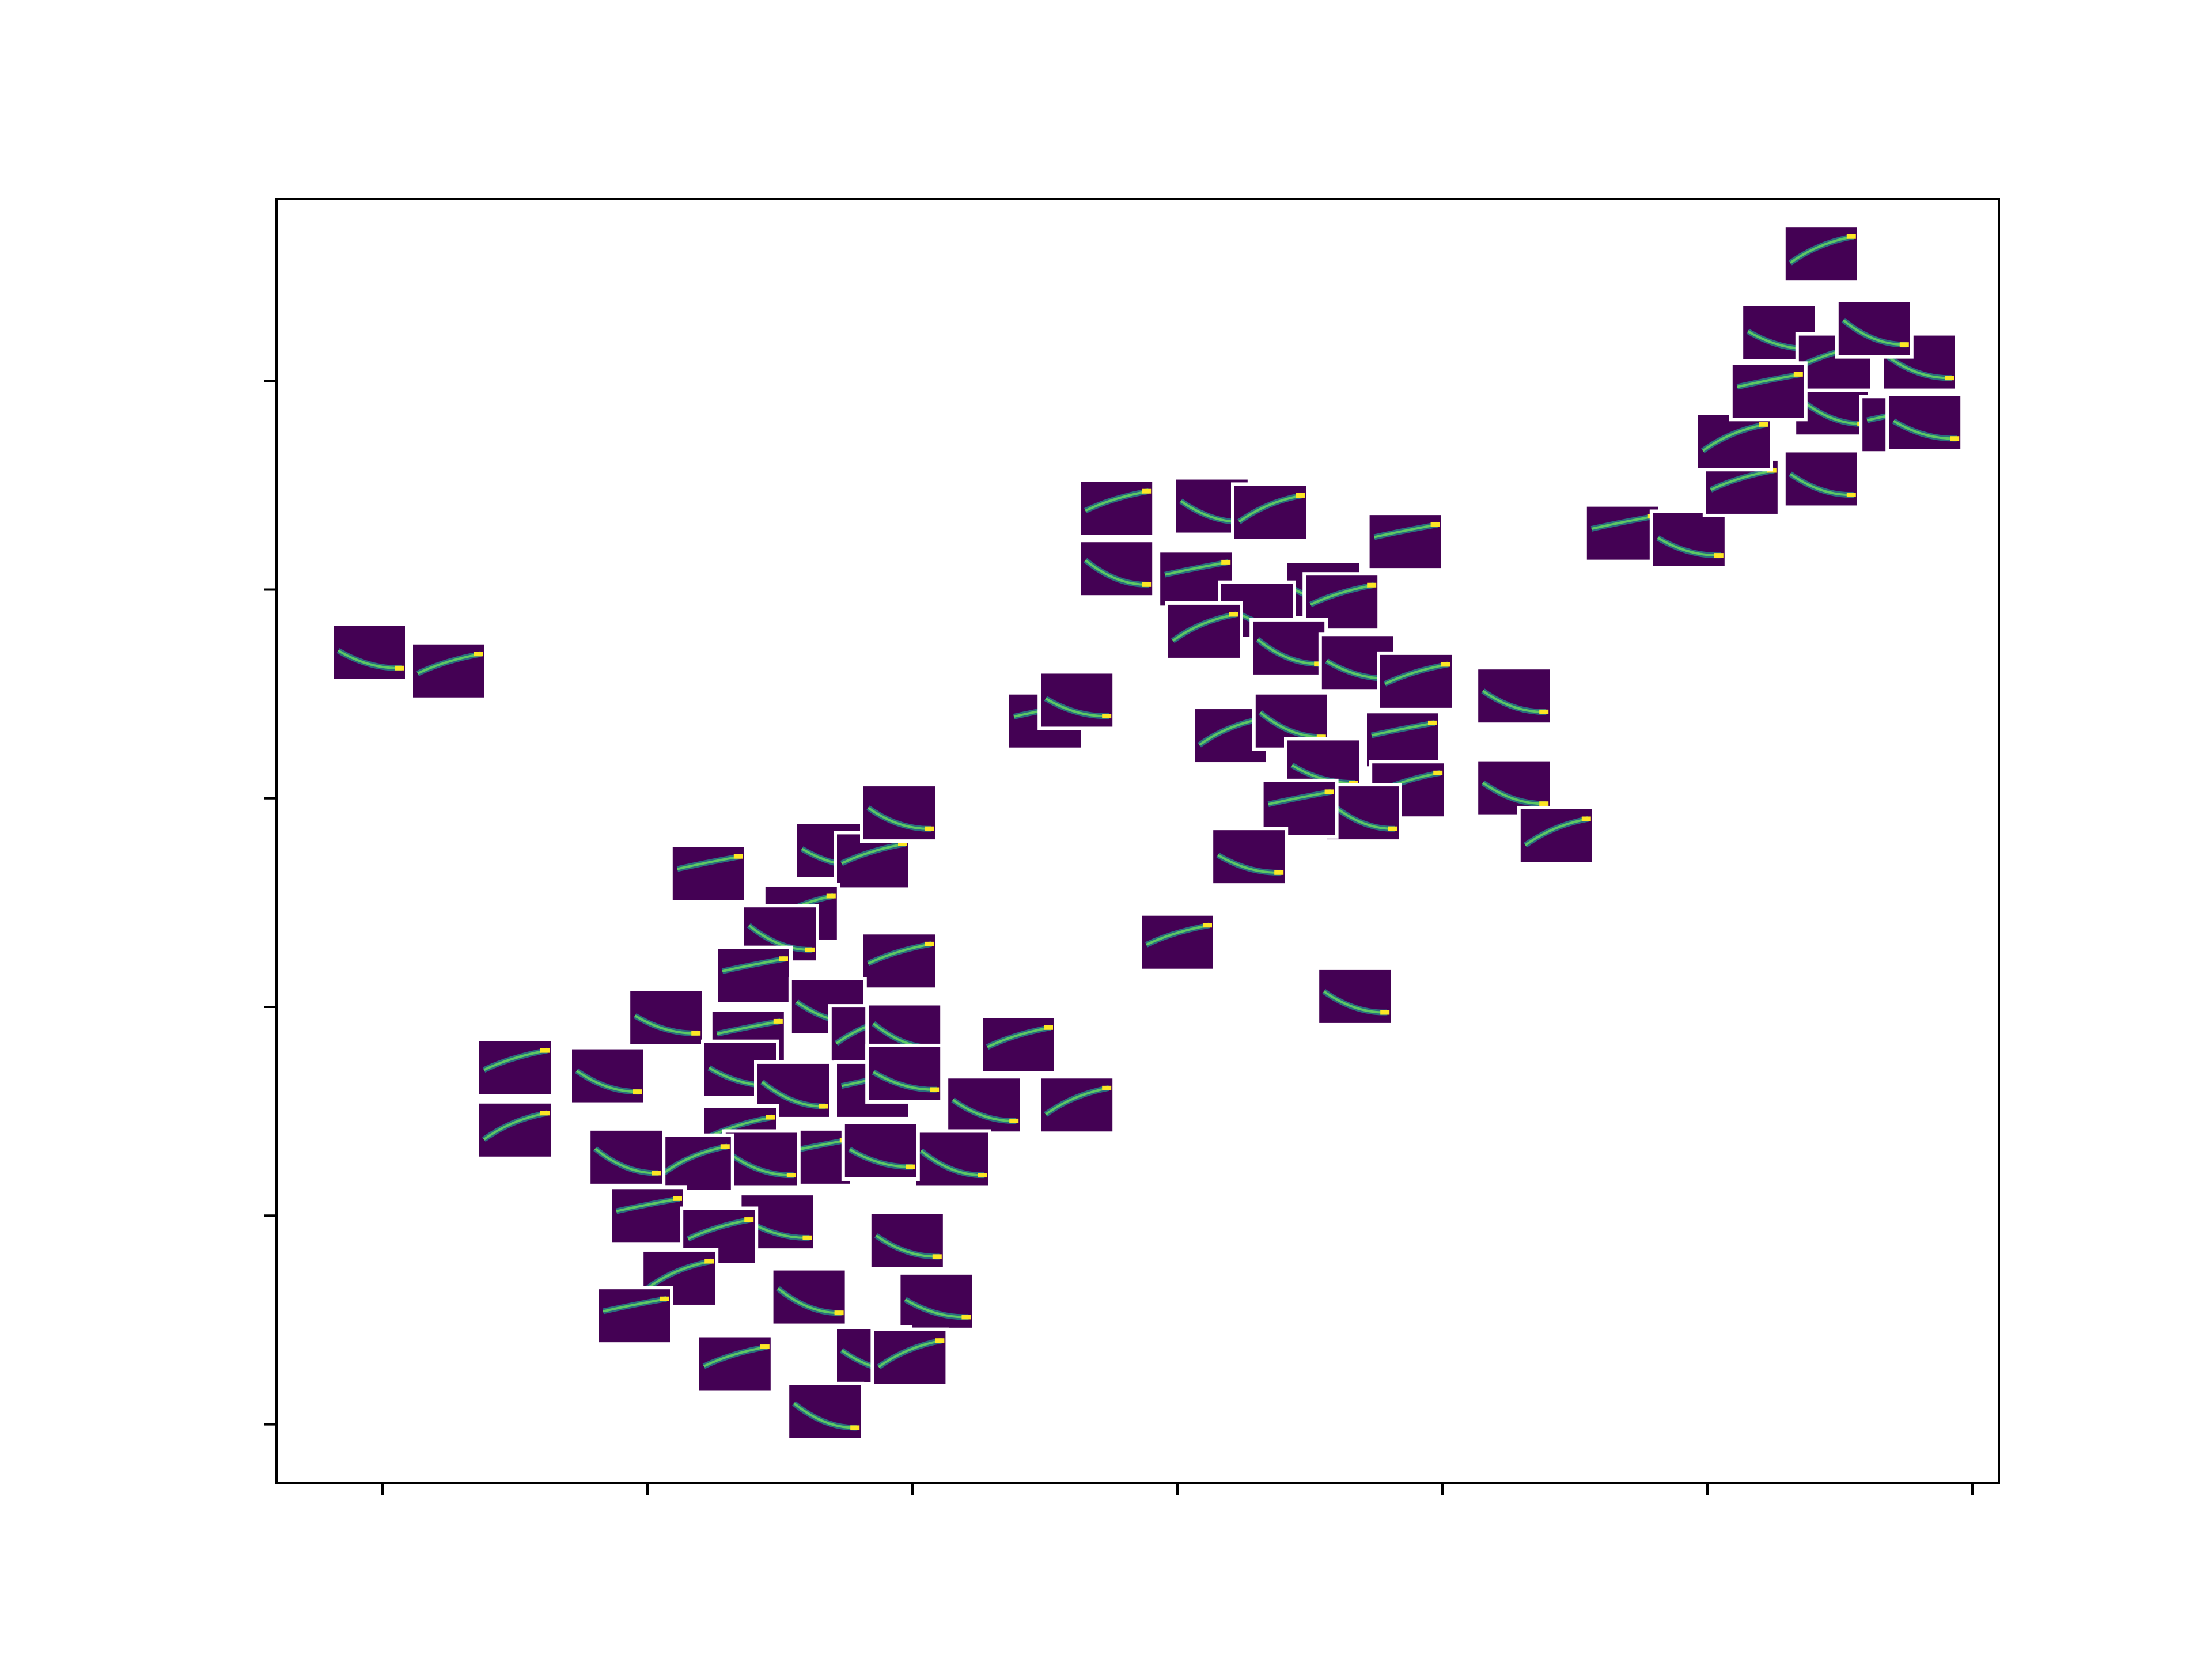 The image size is (2212, 1659). I want to click on x-axis-ticks, so click(1177, 1489).